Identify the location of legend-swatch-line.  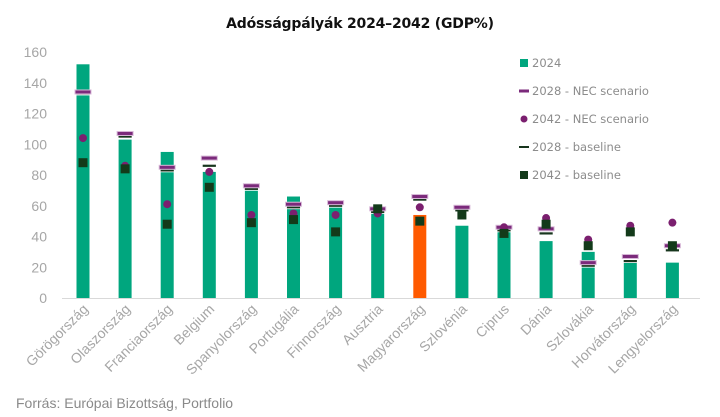
(524, 147).